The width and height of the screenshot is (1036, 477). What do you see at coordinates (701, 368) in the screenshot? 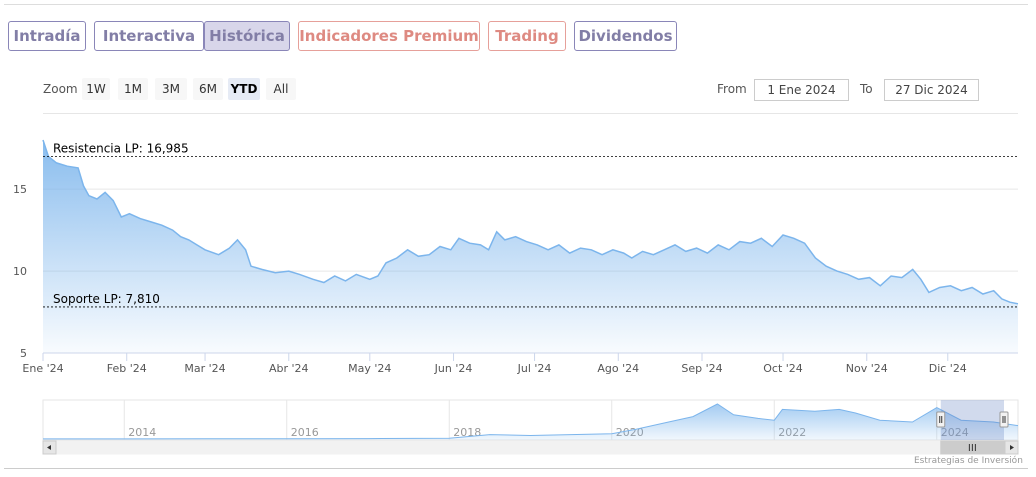
I see `x-tick-label: Sep '24` at bounding box center [701, 368].